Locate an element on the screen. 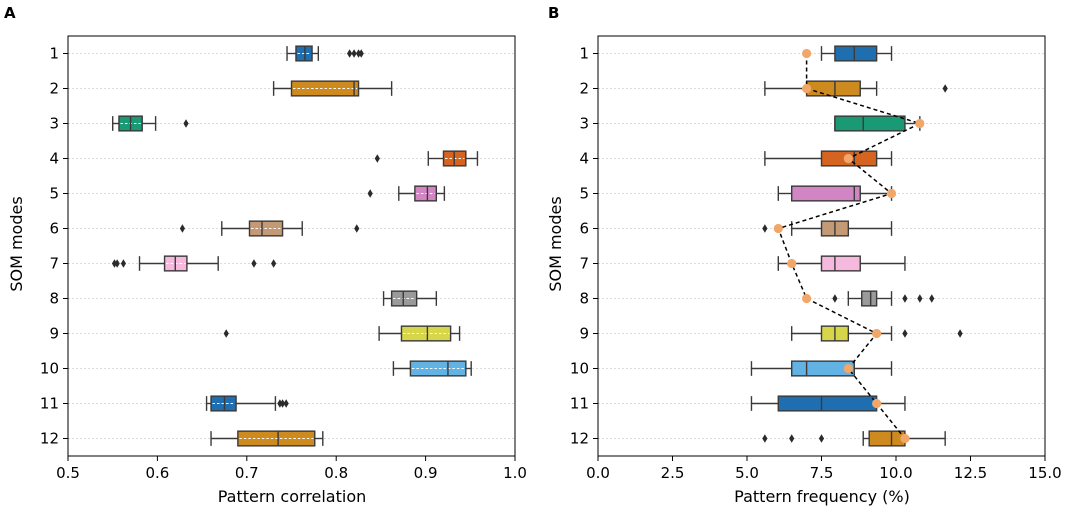 Image resolution: width=1084 pixels, height=518 pixels. panel-b-y-tick-label: 2 is located at coordinates (584, 89).